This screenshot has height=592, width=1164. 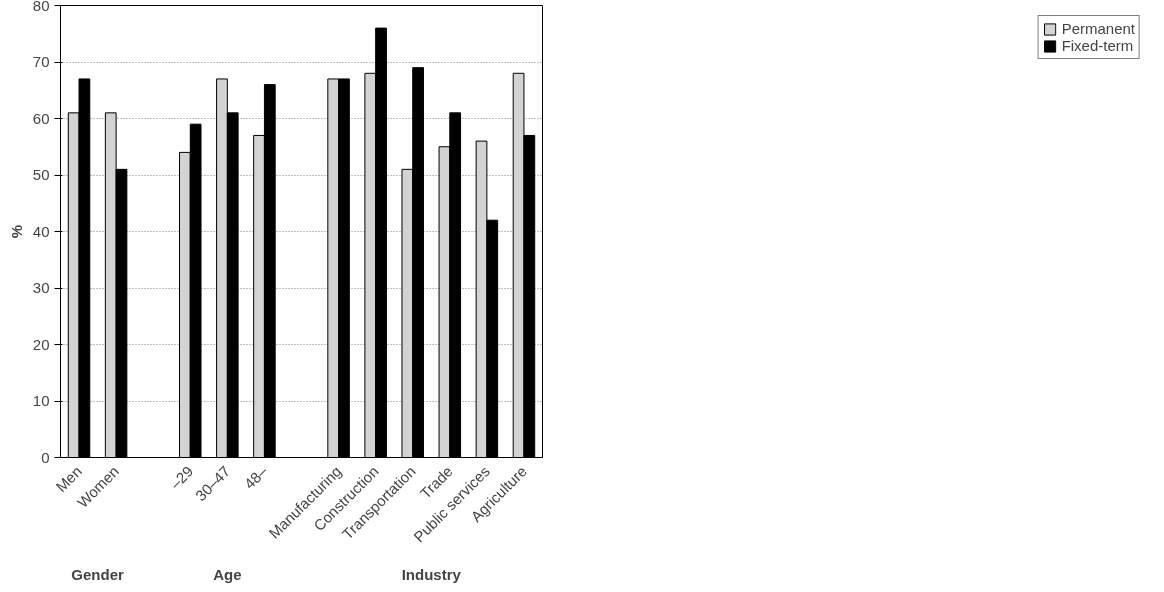 I want to click on x-tick-label: 48–, so click(x=255, y=477).